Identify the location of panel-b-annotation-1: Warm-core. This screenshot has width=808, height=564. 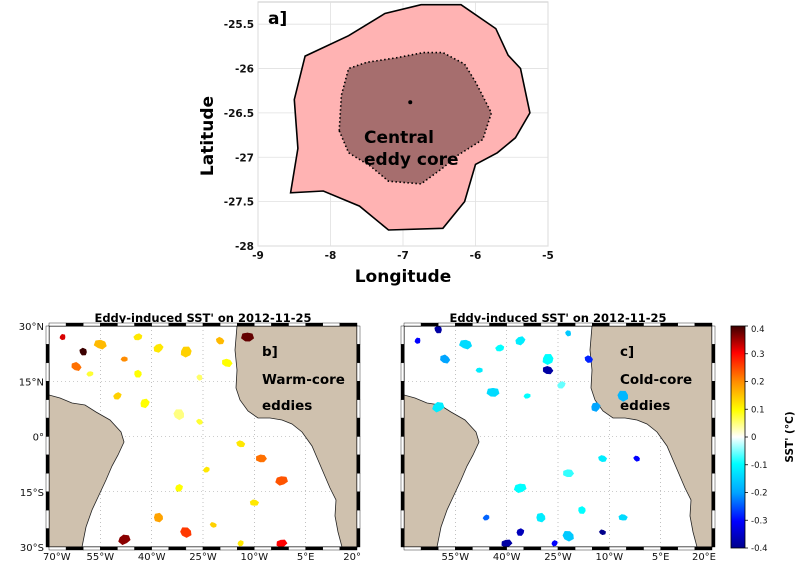
(303, 380).